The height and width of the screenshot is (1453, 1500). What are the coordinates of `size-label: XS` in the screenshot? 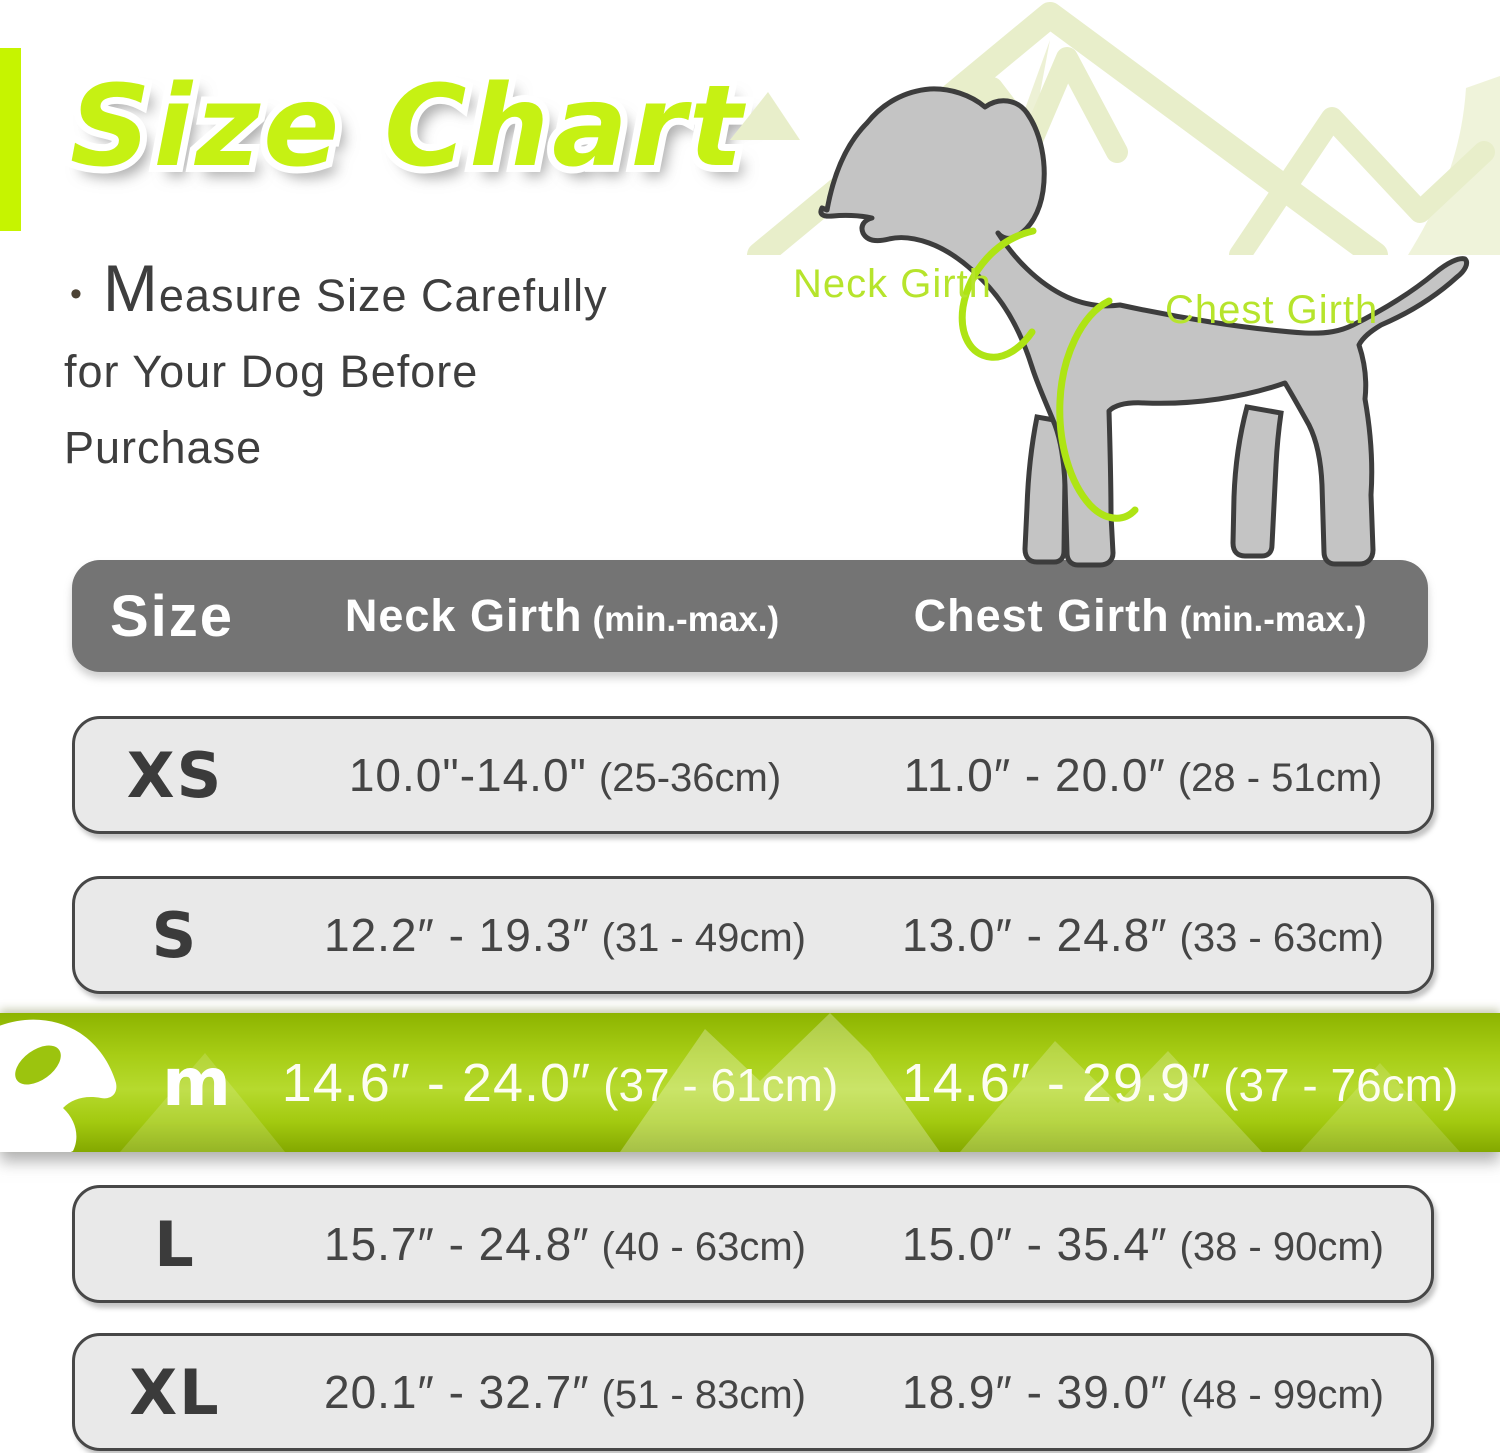 It's located at (175, 775).